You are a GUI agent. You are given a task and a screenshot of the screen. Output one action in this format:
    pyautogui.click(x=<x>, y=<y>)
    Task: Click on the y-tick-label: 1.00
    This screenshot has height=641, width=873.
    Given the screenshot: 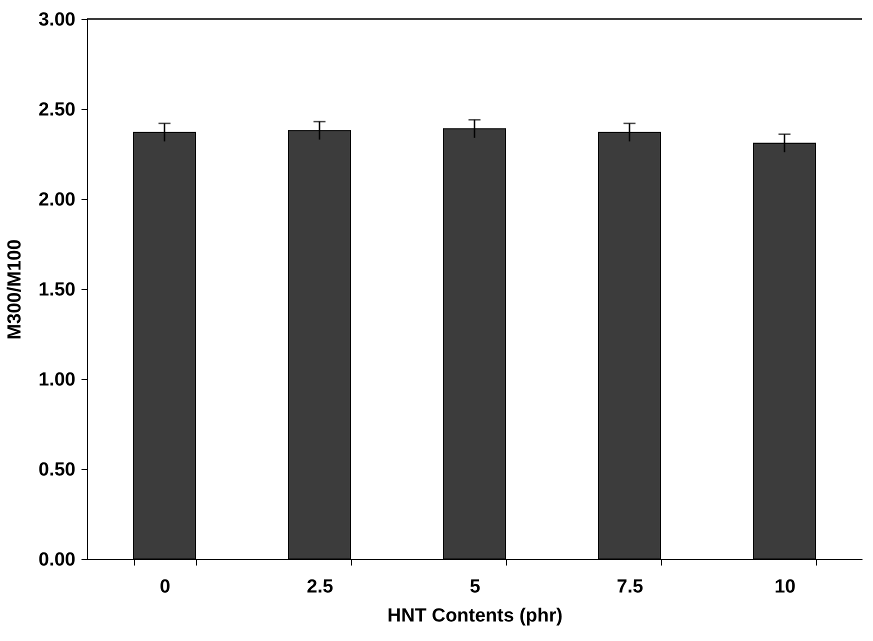 What is the action you would take?
    pyautogui.click(x=57, y=380)
    